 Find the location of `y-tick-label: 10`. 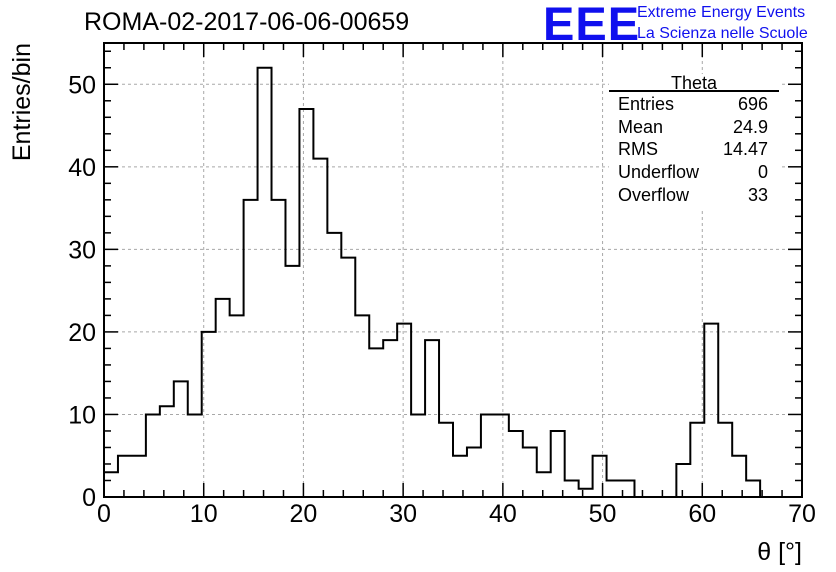

y-tick-label: 10 is located at coordinates (82, 415).